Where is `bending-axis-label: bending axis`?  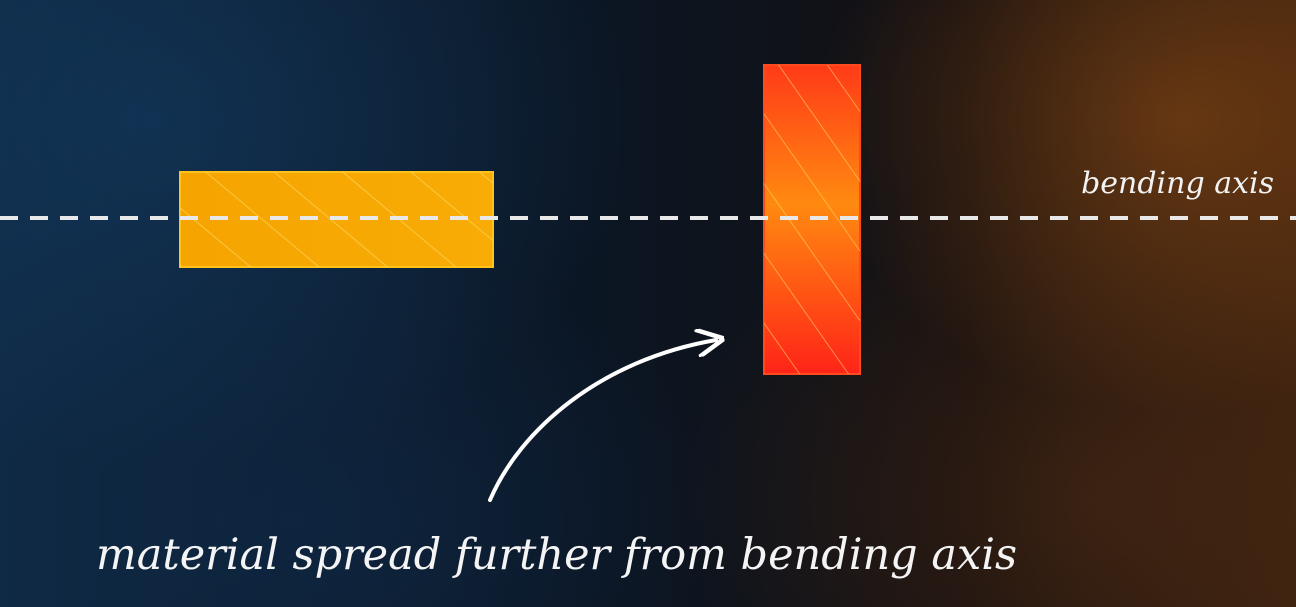
bending-axis-label: bending axis is located at coordinates (1177, 183).